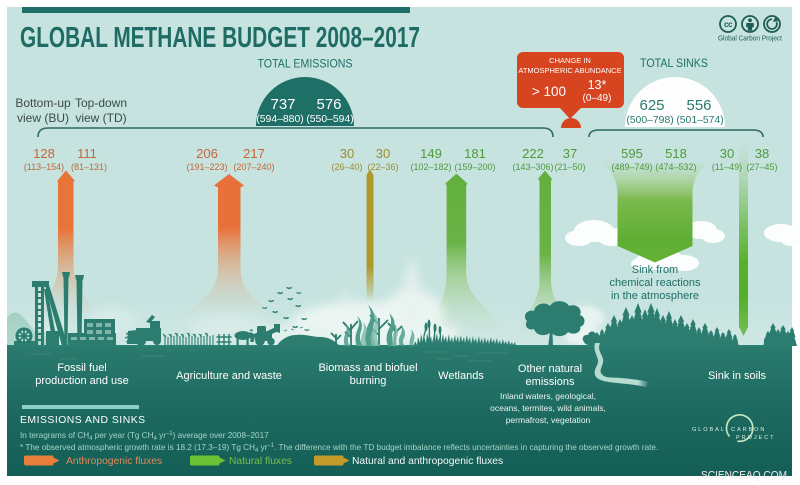 This screenshot has height=485, width=800. Describe the element at coordinates (461, 376) in the screenshot. I see `svg-text: Wetlands` at that location.